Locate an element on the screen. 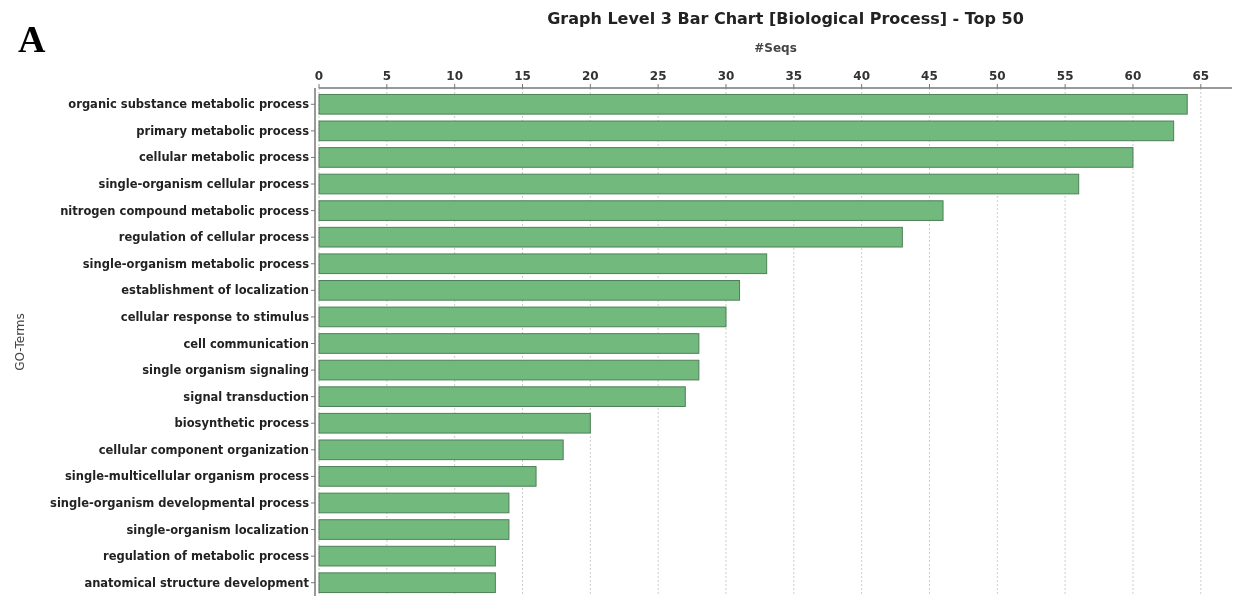 Image resolution: width=1233 pixels, height=598 pixels. y-tick-label: single-organism metabolic process is located at coordinates (196, 263).